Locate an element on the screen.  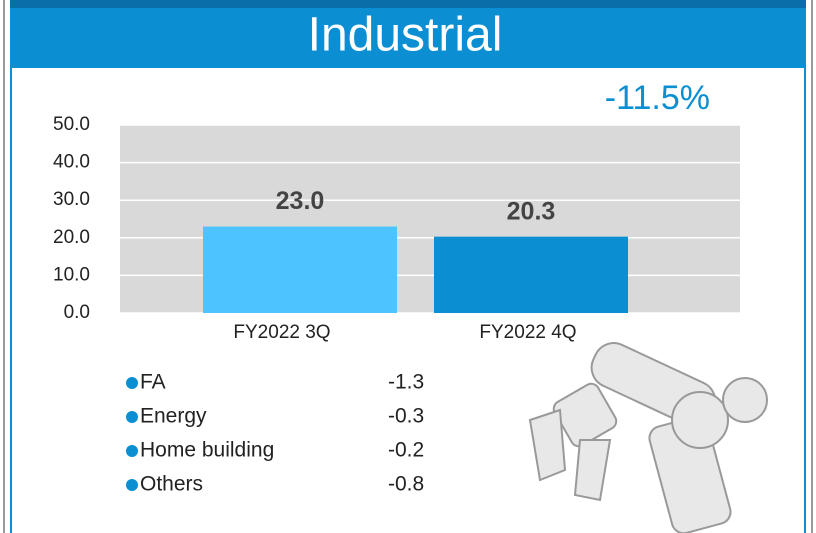
breakdown-value: -0.2 is located at coordinates (406, 450).